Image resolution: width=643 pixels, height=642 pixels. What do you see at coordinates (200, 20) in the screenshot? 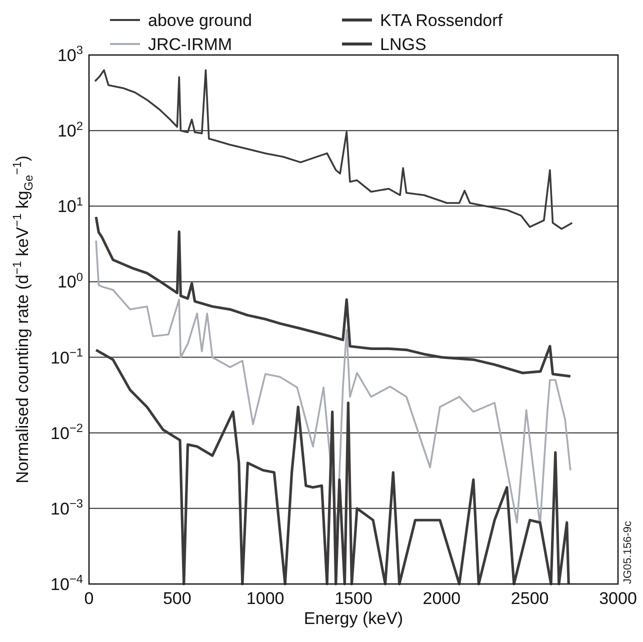
I see `legend-label: above ground` at bounding box center [200, 20].